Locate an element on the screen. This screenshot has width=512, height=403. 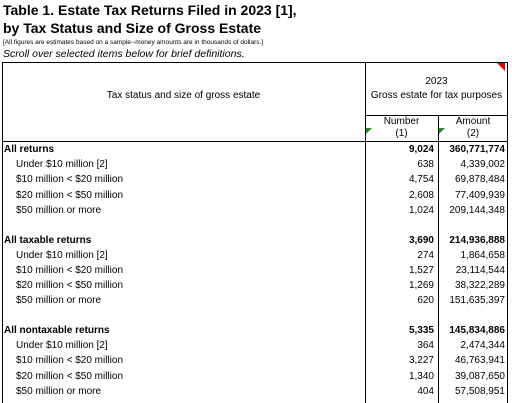
amount-cell: 360,771,774 is located at coordinates (477, 149).